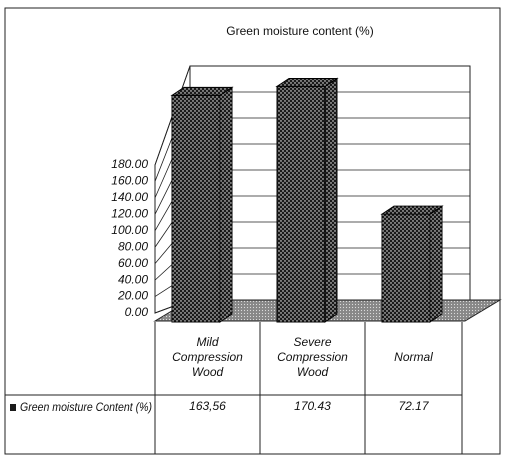 The width and height of the screenshot is (517, 456). I want to click on legend-label: Green moisture Content (%), so click(86, 407).